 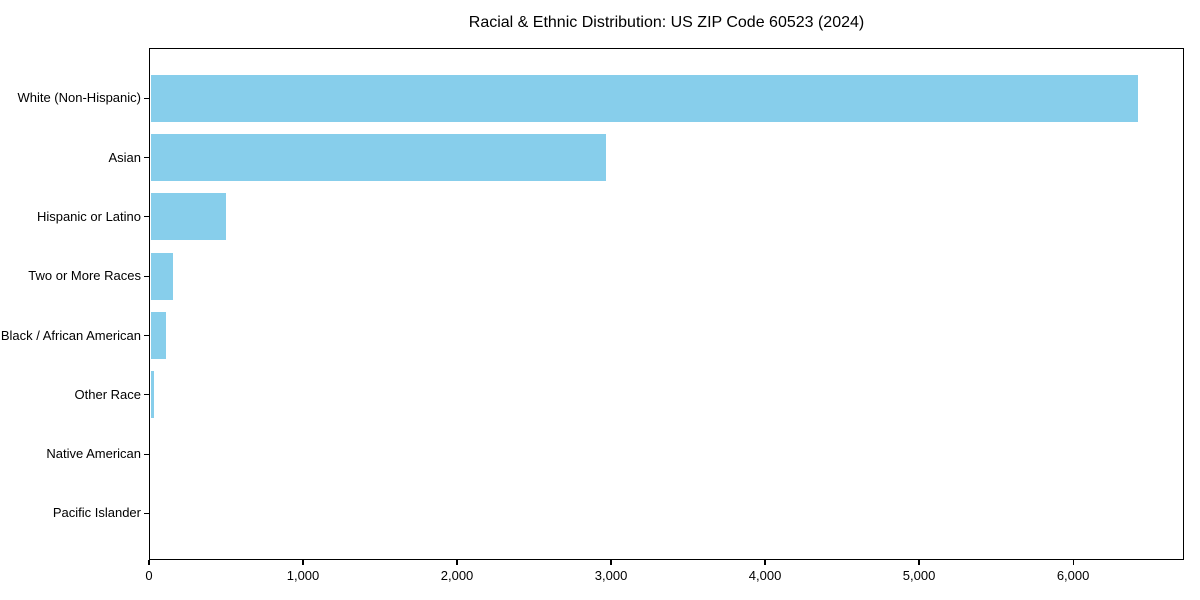 What do you see at coordinates (79, 98) in the screenshot?
I see `y-axis-label: White (Non-Hispanic)` at bounding box center [79, 98].